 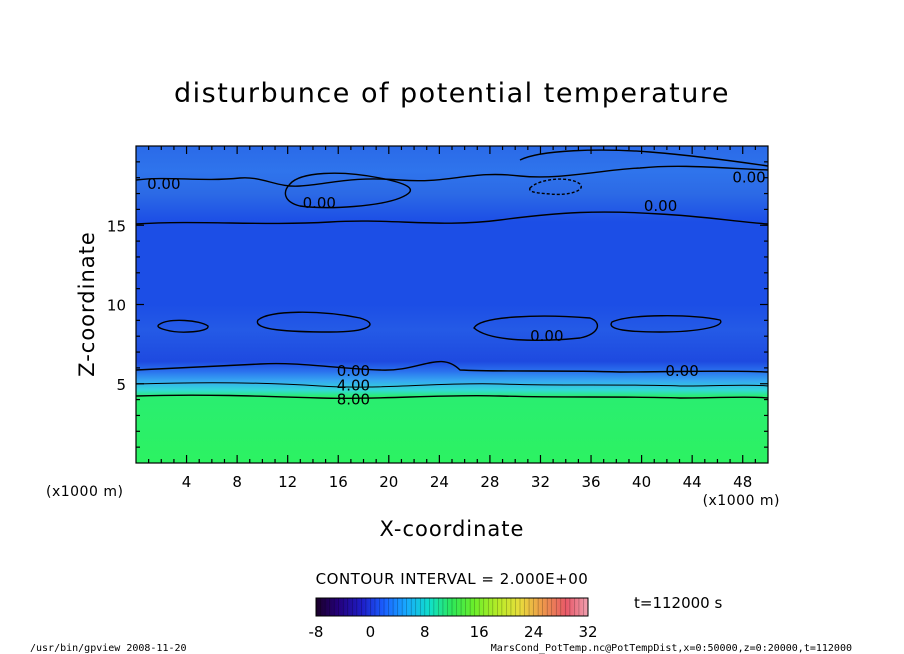 I want to click on x-axis-label: X-coordinate, so click(x=452, y=529).